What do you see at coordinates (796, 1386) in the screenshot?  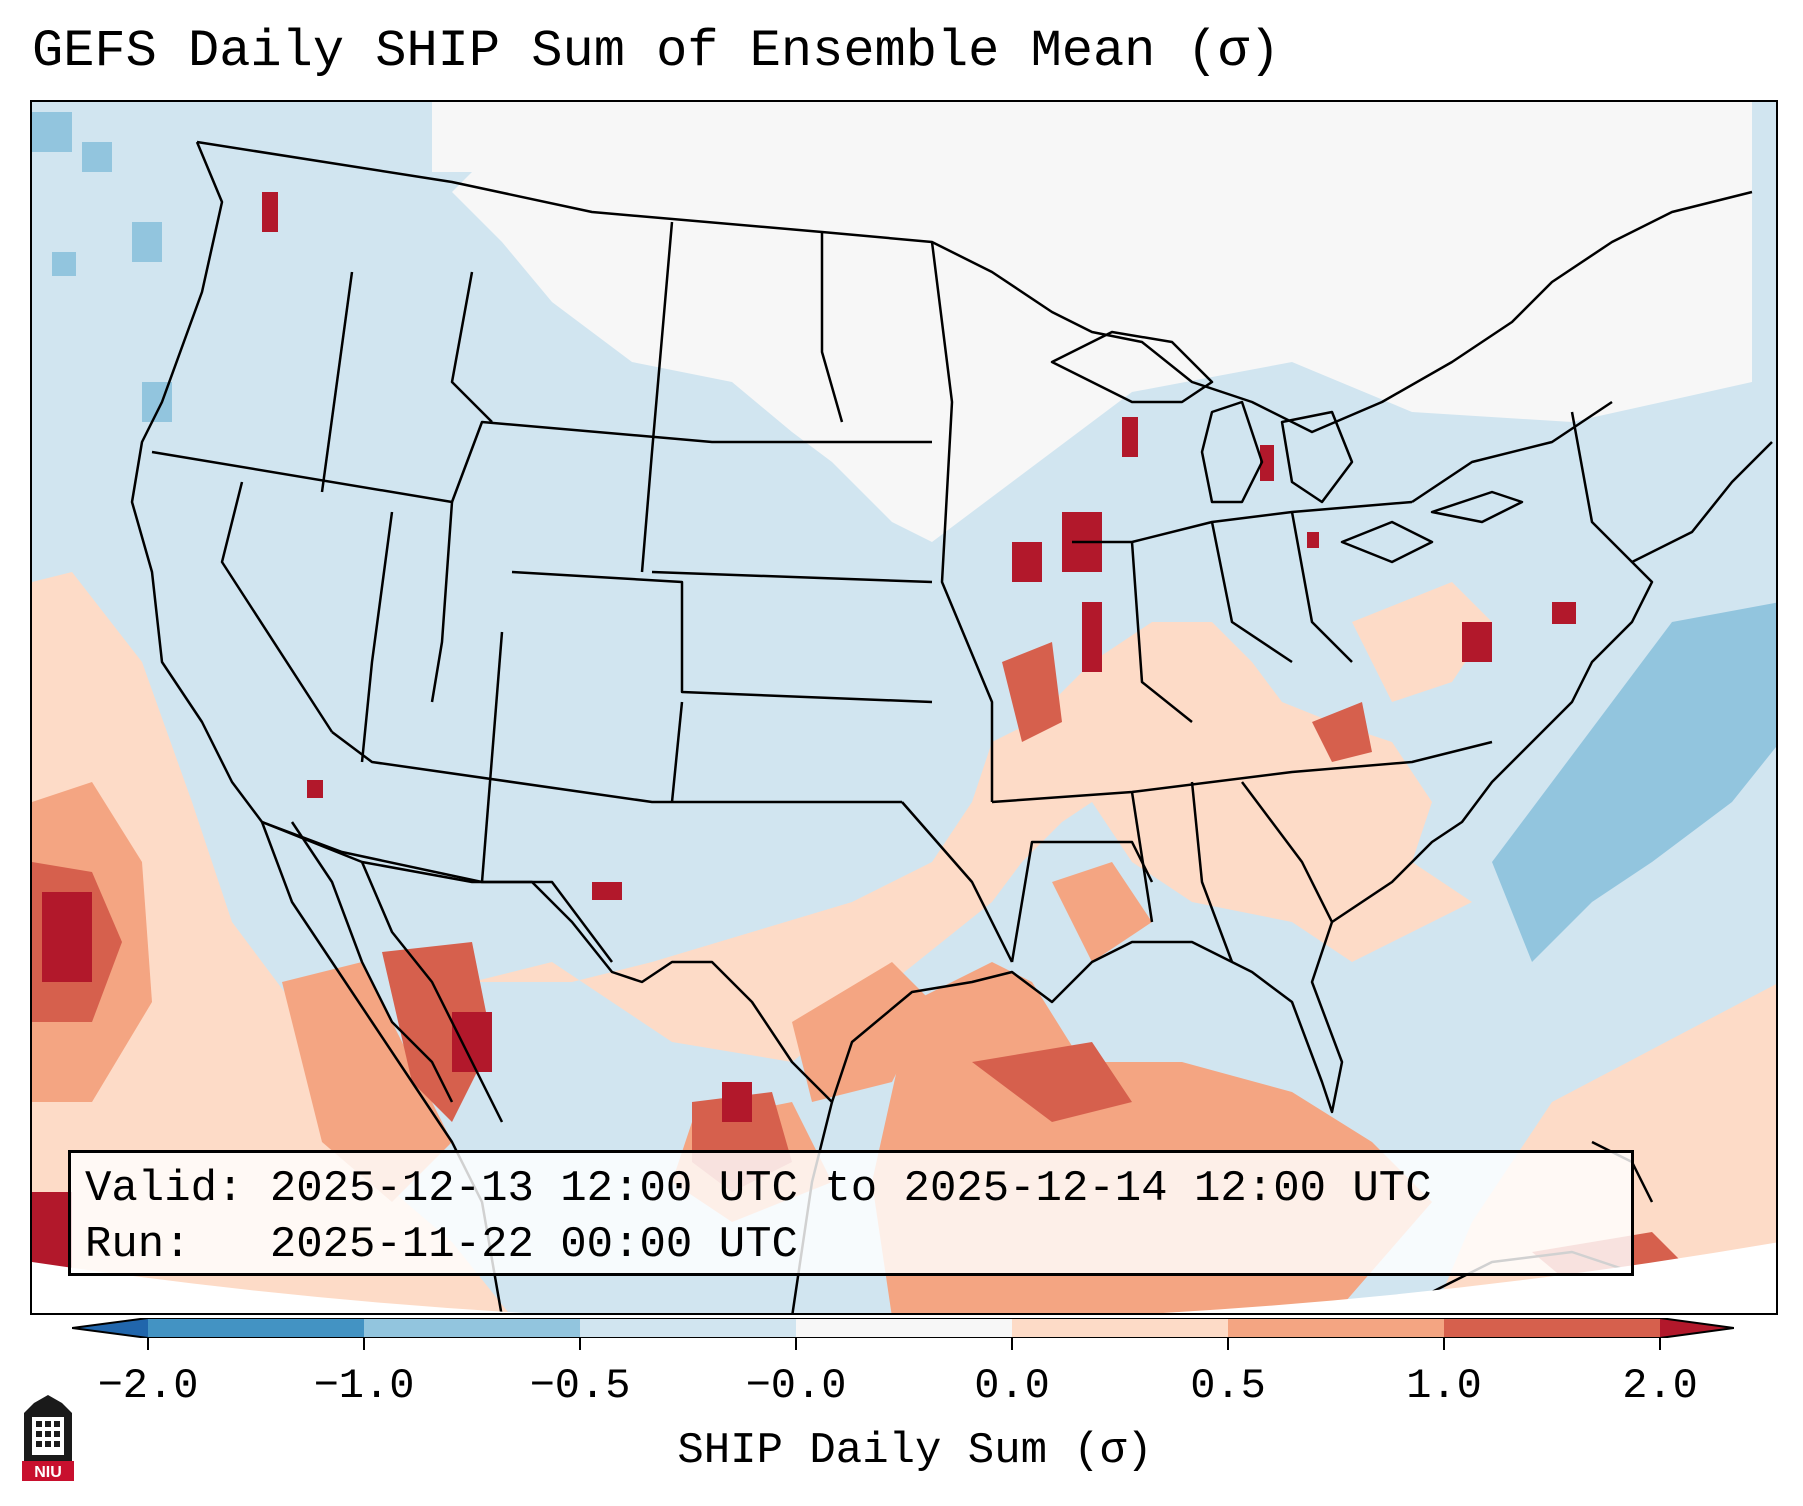 I see `colorbar-tick-label: −0.0` at bounding box center [796, 1386].